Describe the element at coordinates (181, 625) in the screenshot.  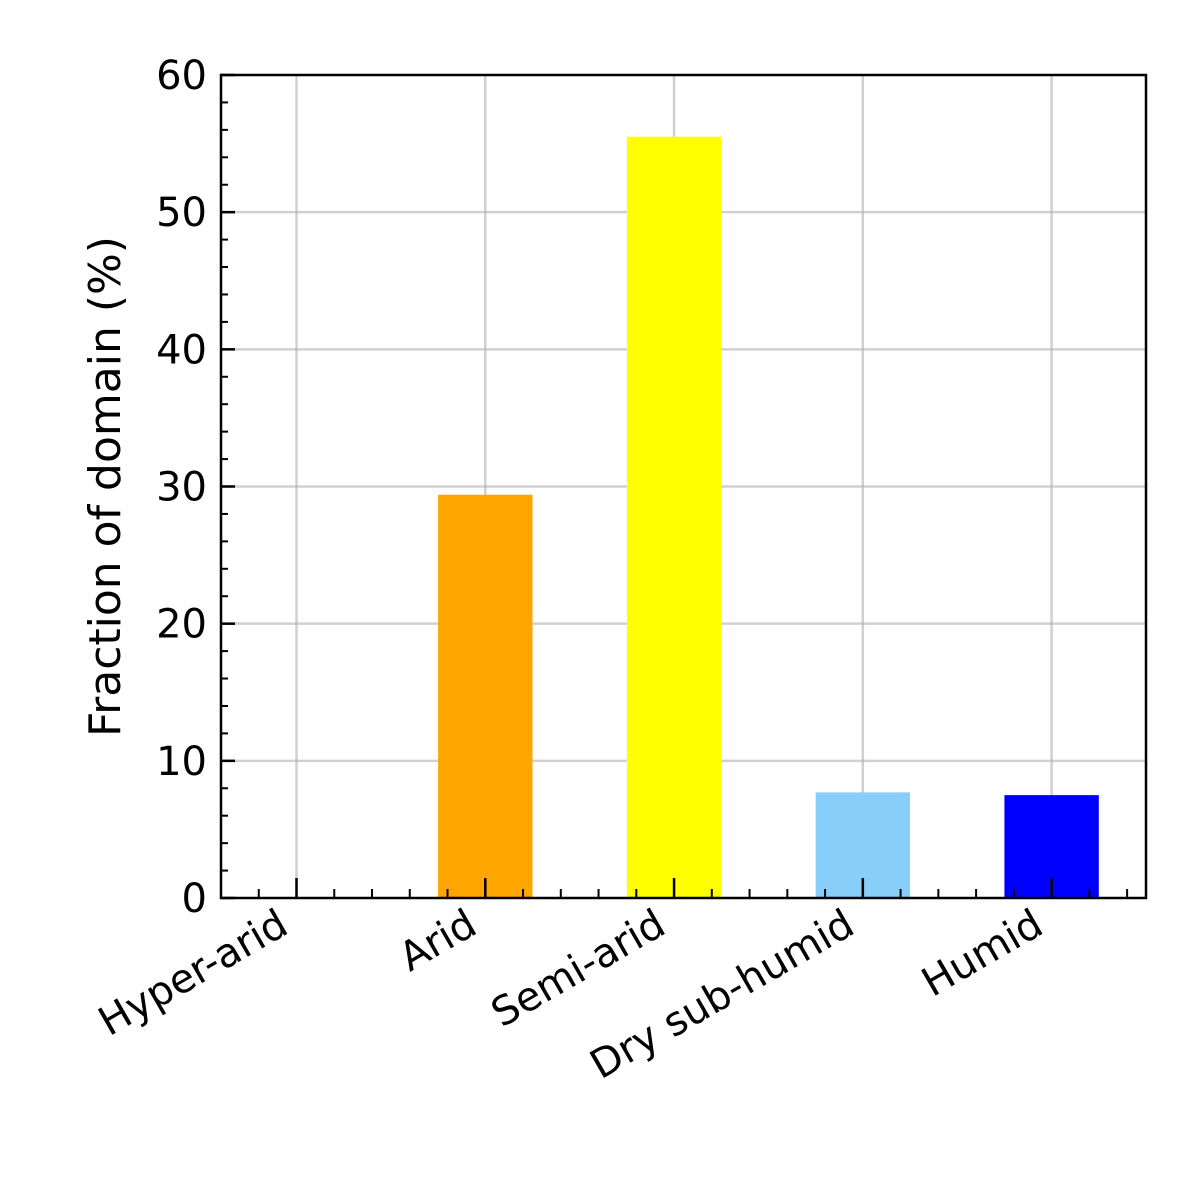
I see `y-tick-label: 20` at that location.